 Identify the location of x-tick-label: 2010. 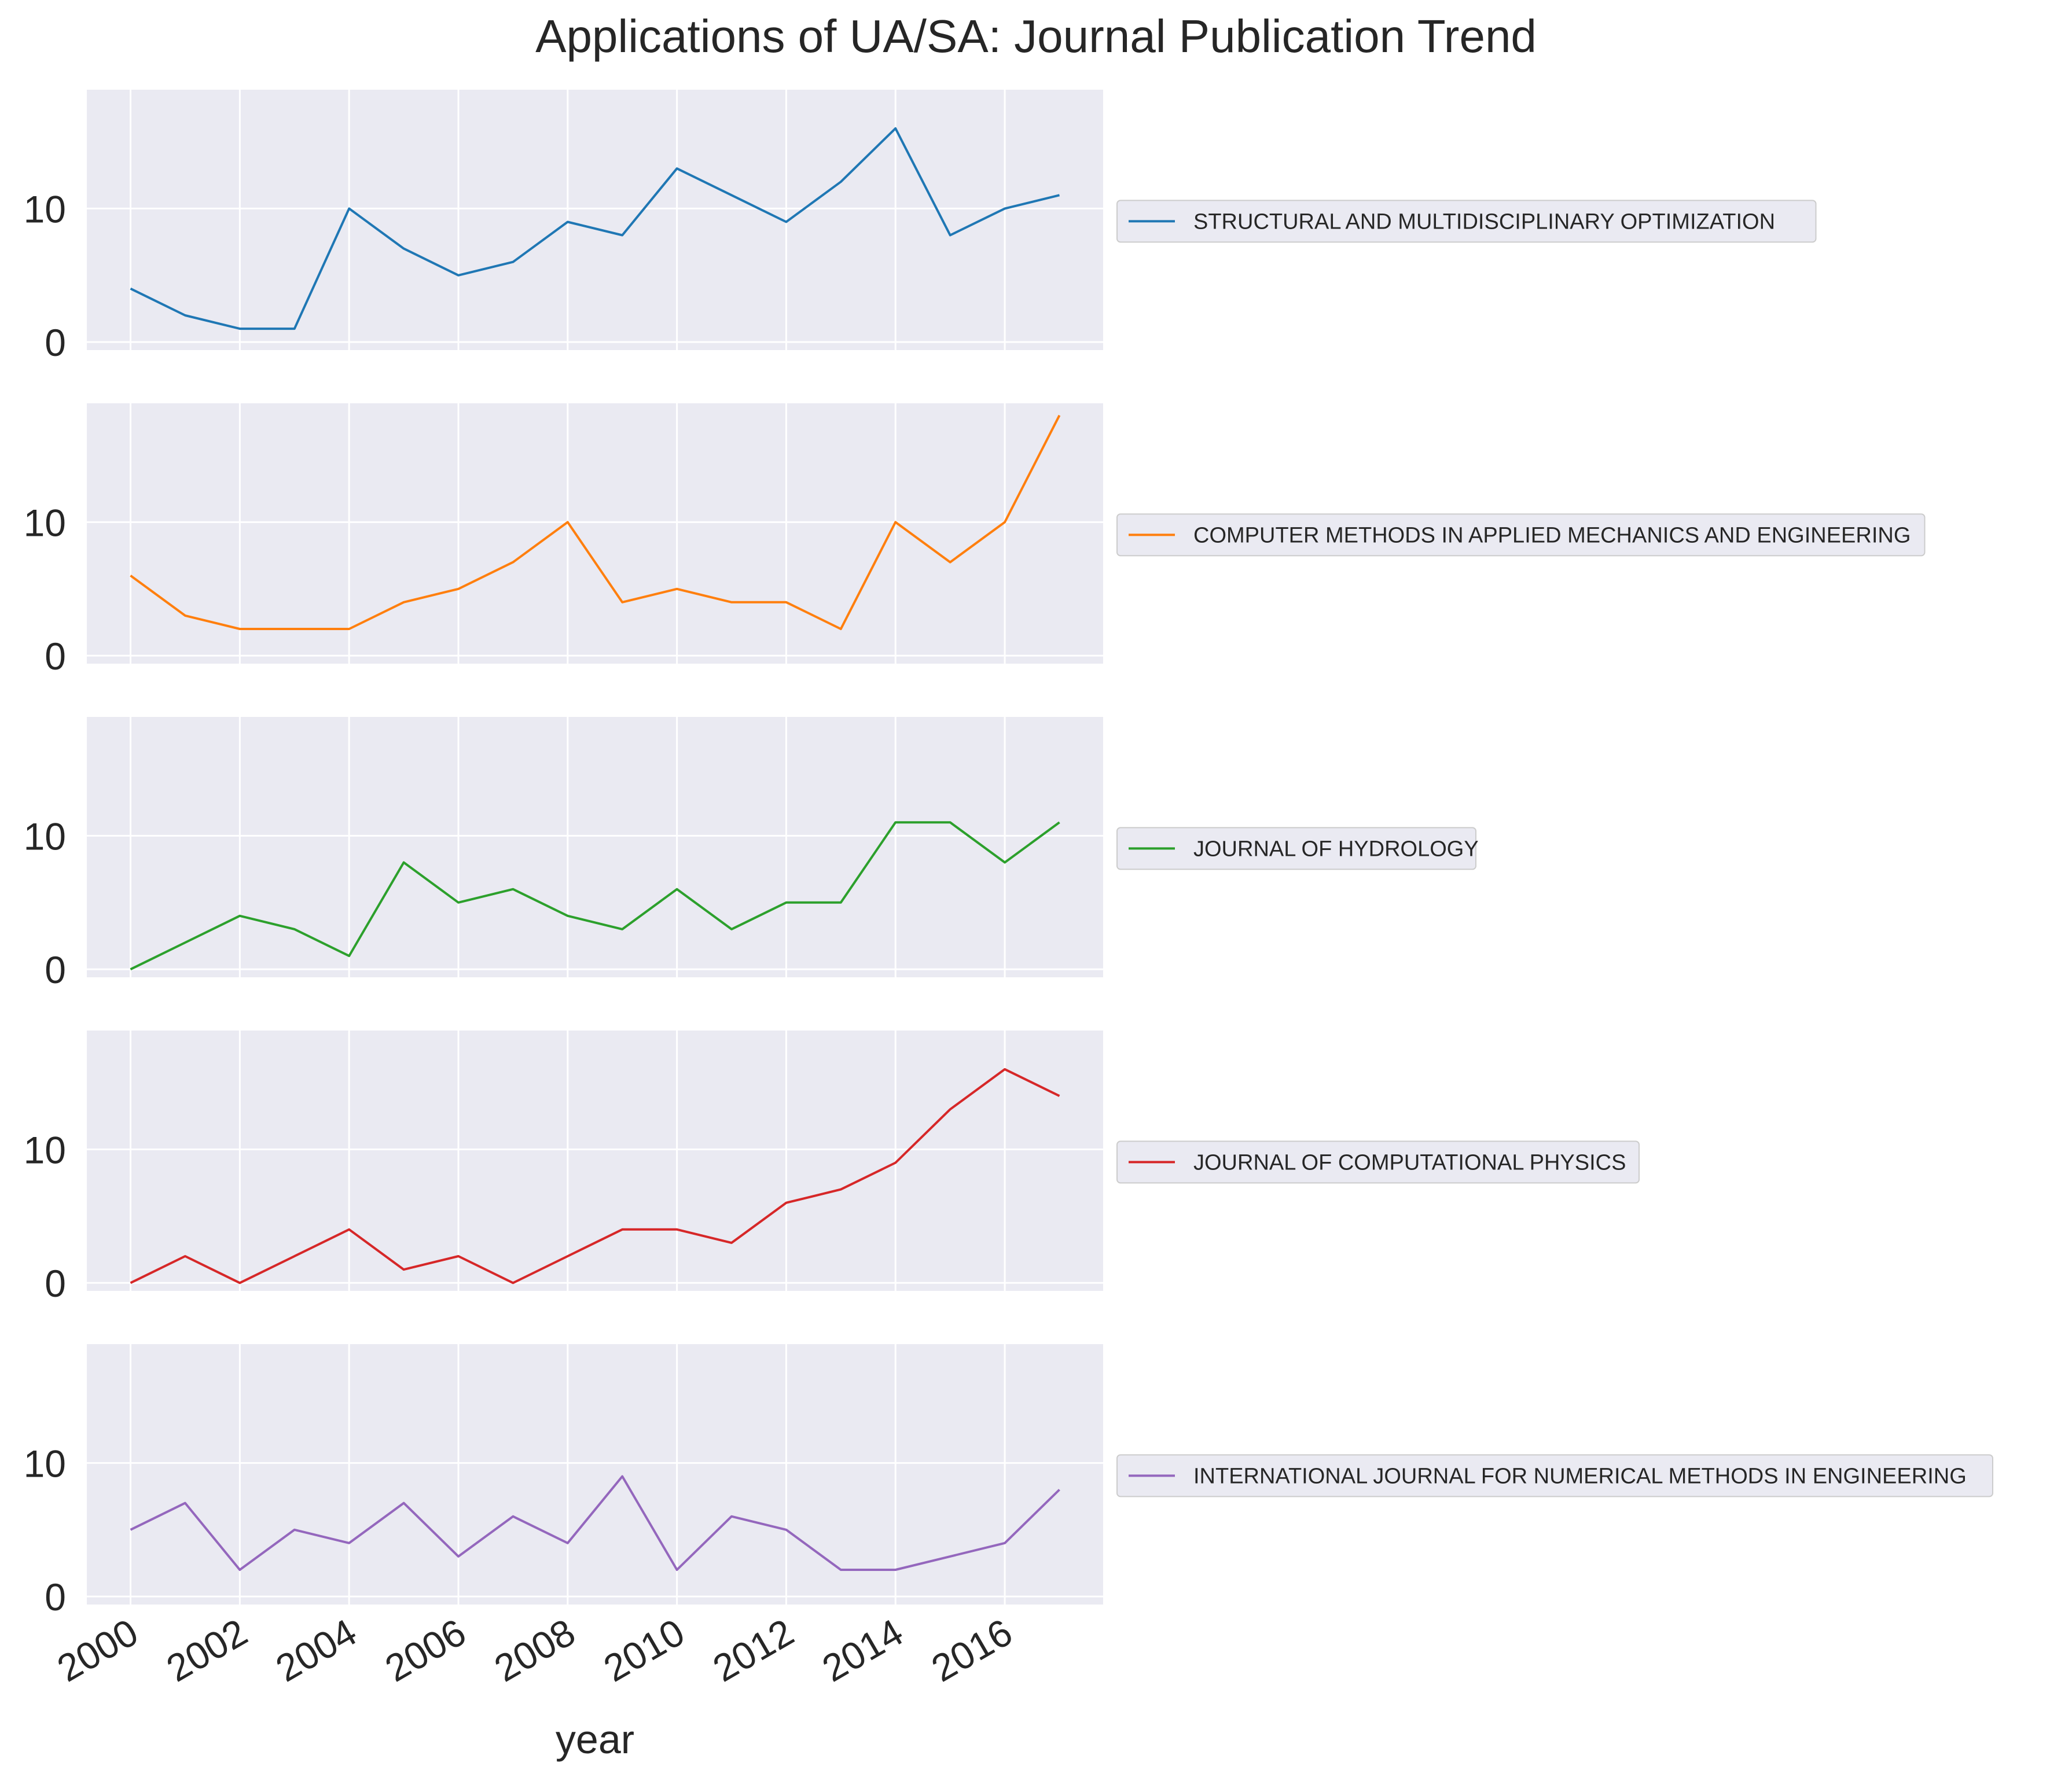
(643, 1650).